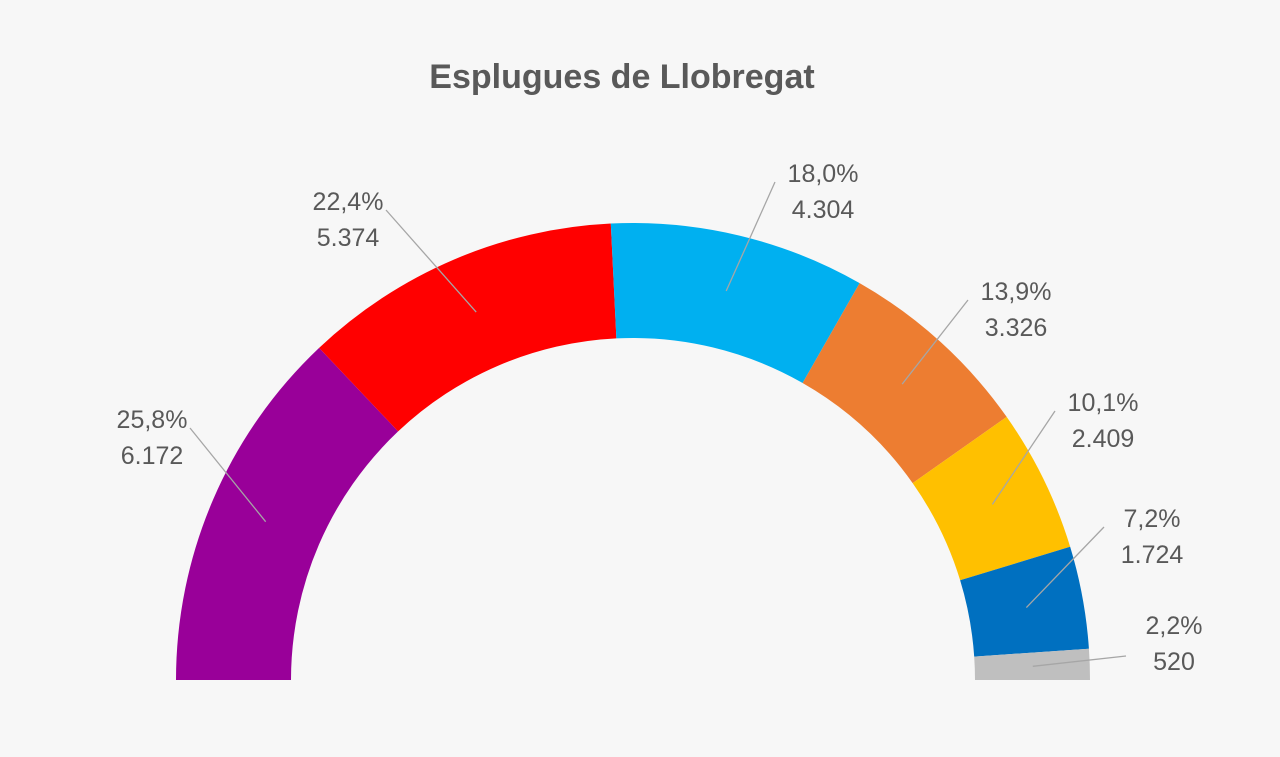  I want to click on value-label-4: 3.326, so click(1016, 328).